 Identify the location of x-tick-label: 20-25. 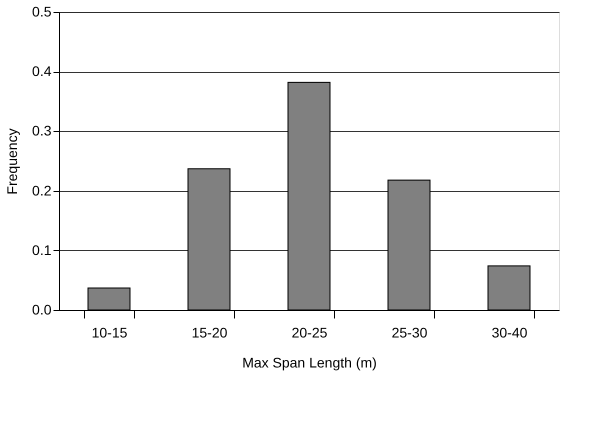
(310, 332).